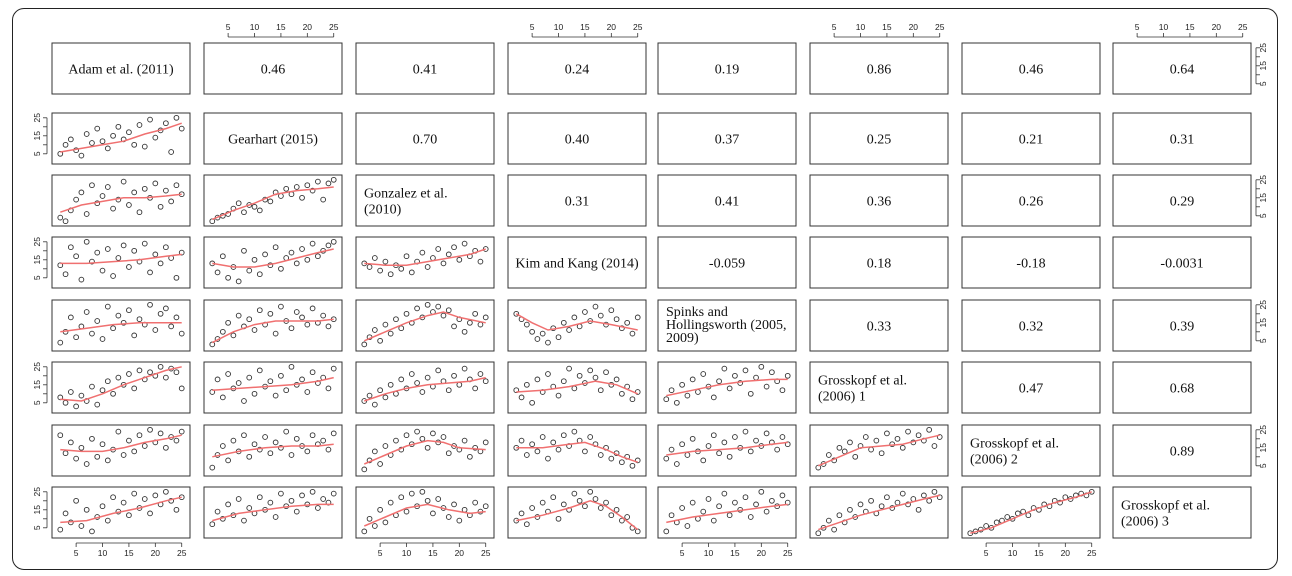 This screenshot has height=576, width=1292. What do you see at coordinates (1263, 83) in the screenshot?
I see `right-tick-label: 5` at bounding box center [1263, 83].